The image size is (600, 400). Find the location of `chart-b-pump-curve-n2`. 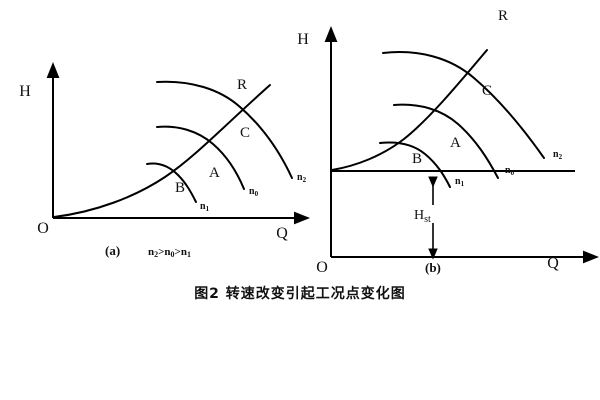

chart-b-pump-curve-n2 is located at coordinates (463, 105).